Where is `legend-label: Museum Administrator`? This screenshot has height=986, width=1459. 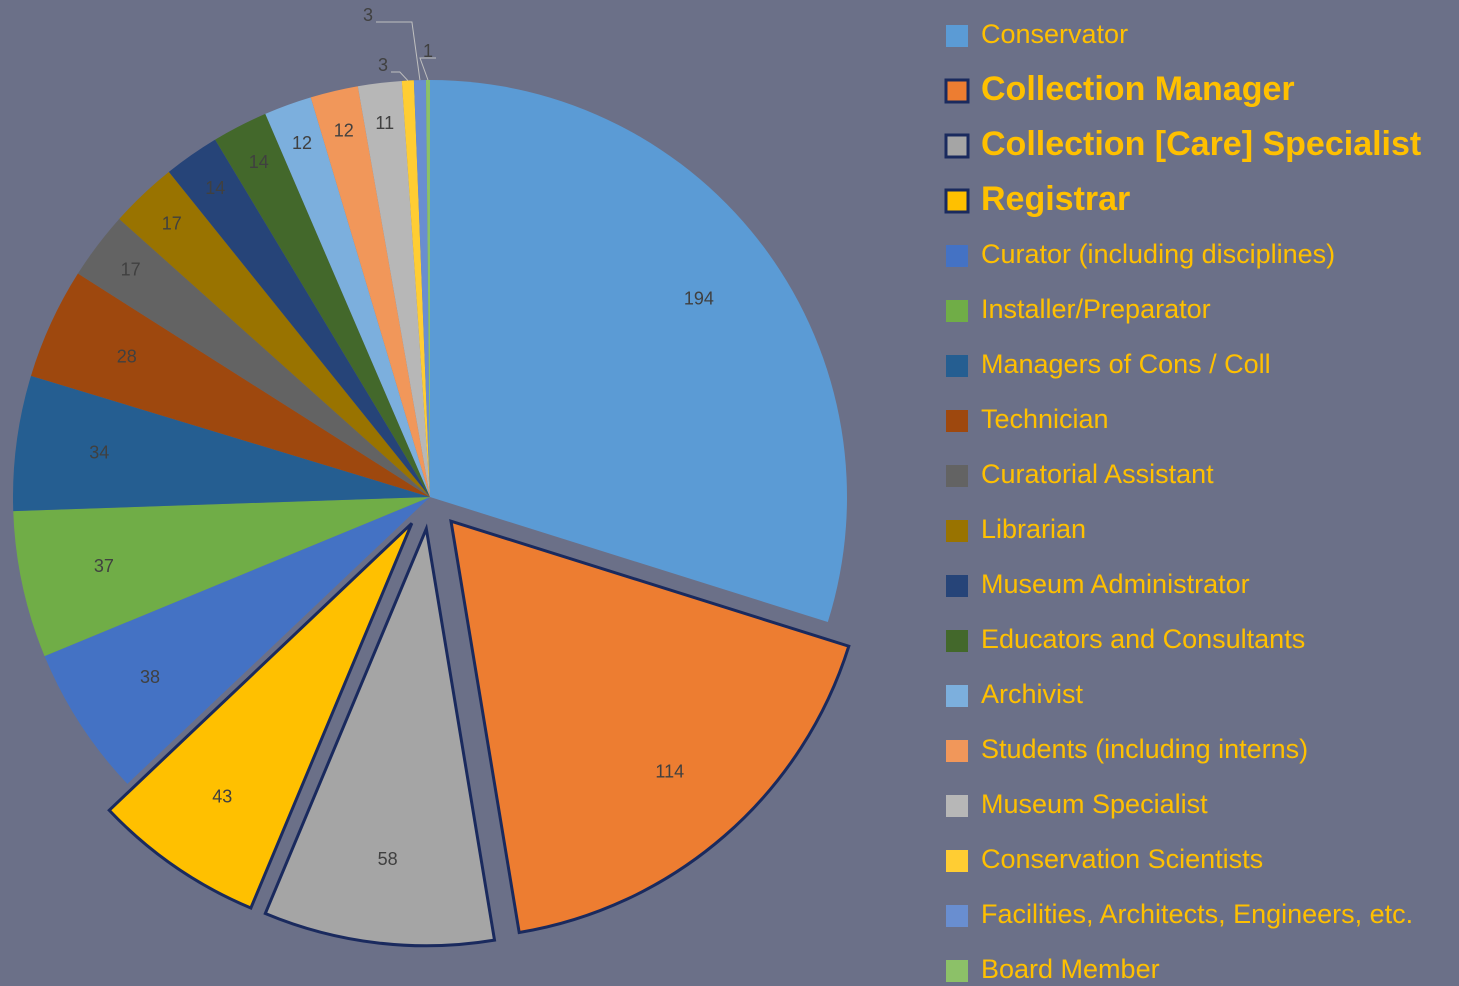
legend-label: Museum Administrator is located at coordinates (1115, 584).